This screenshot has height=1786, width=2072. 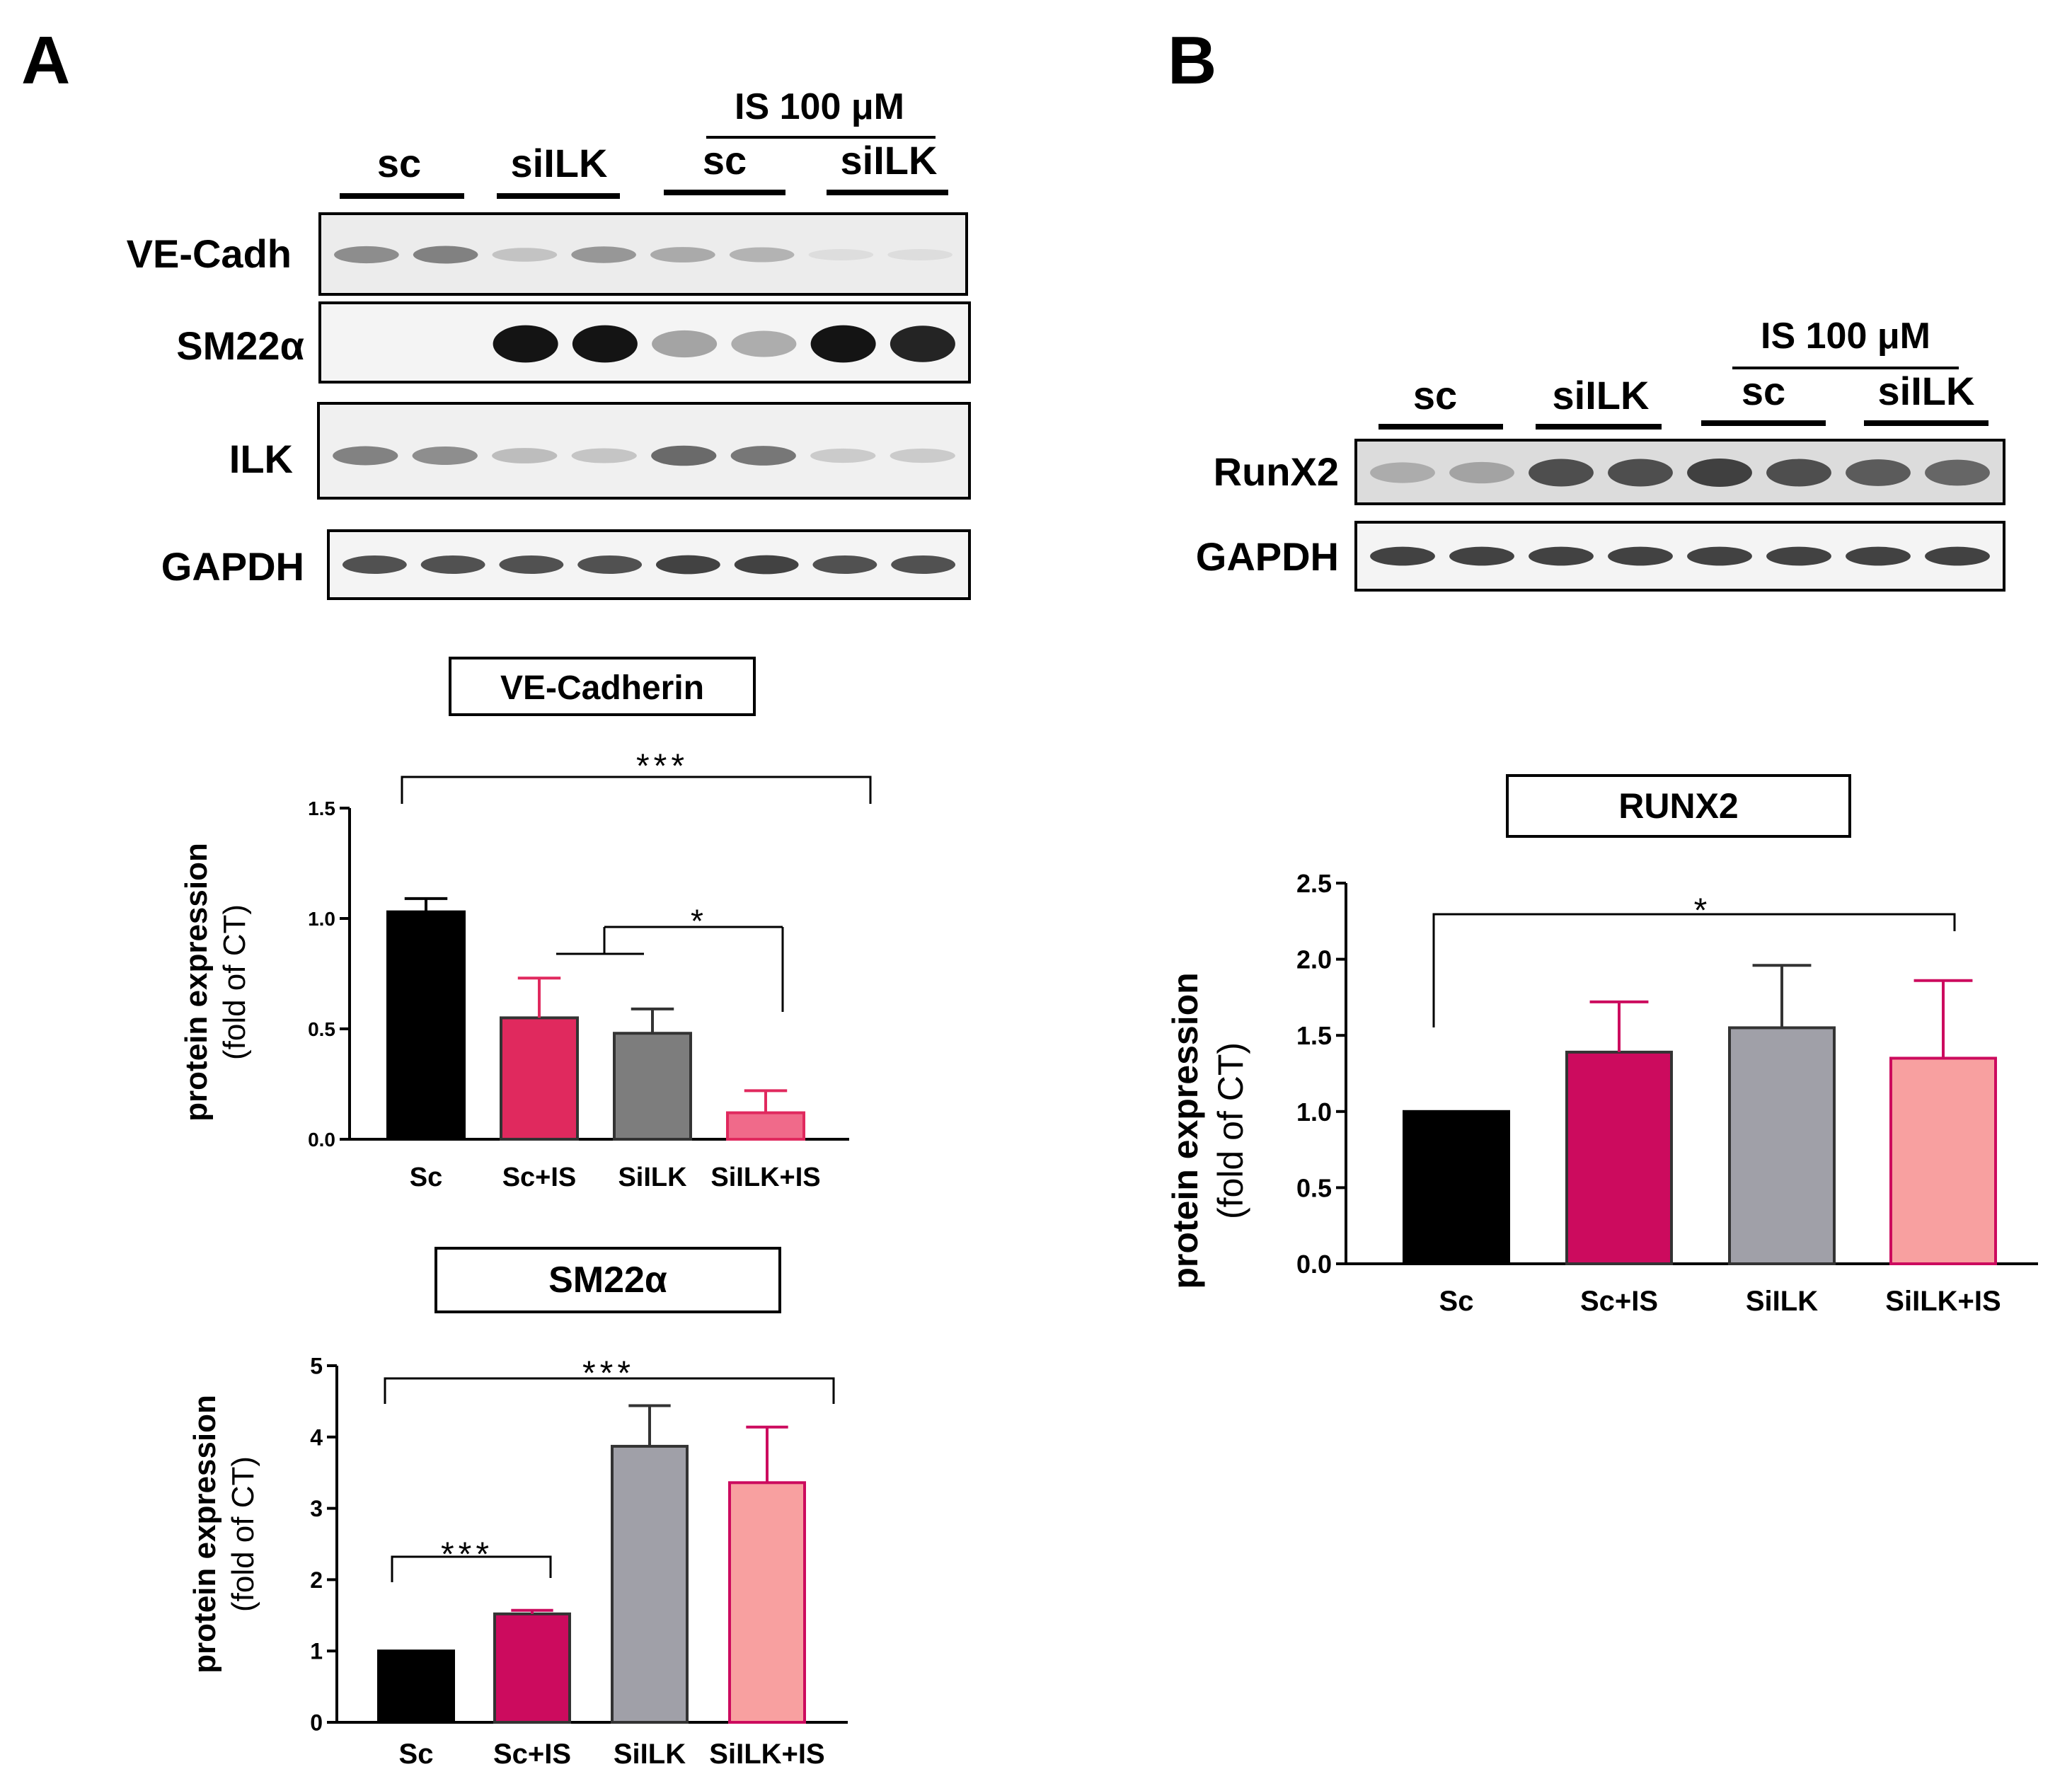 I want to click on x-tick-label: Sc+IS, so click(x=539, y=1177).